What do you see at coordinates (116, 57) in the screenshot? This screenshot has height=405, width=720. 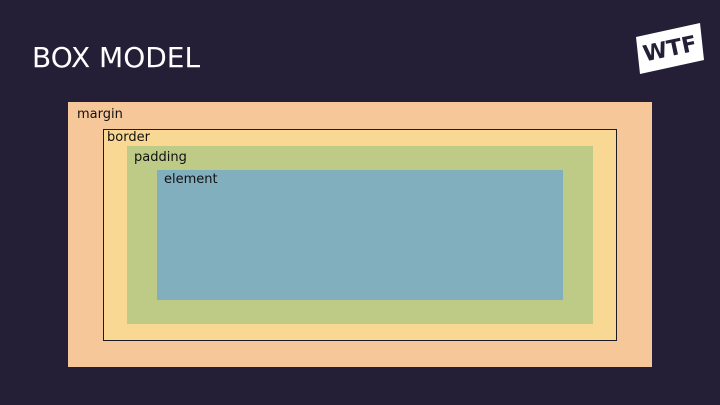 I see `slide-title: BOX MODEL` at bounding box center [116, 57].